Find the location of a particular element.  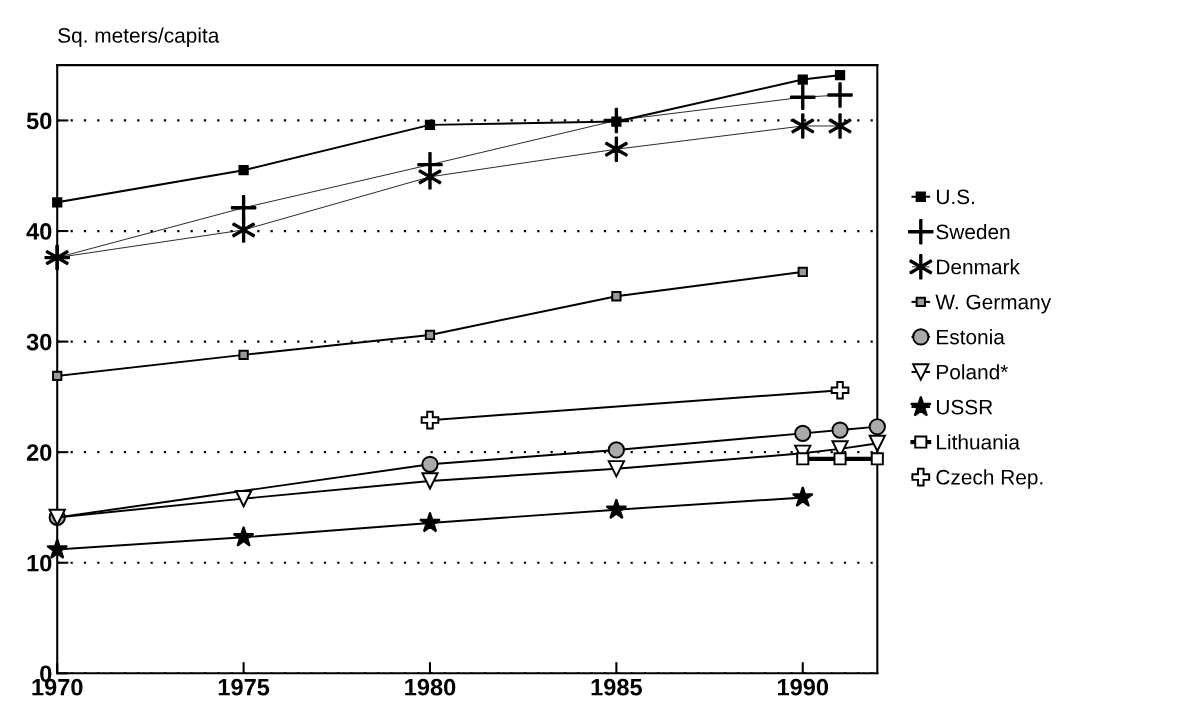

legend-label: Poland* is located at coordinates (973, 372).